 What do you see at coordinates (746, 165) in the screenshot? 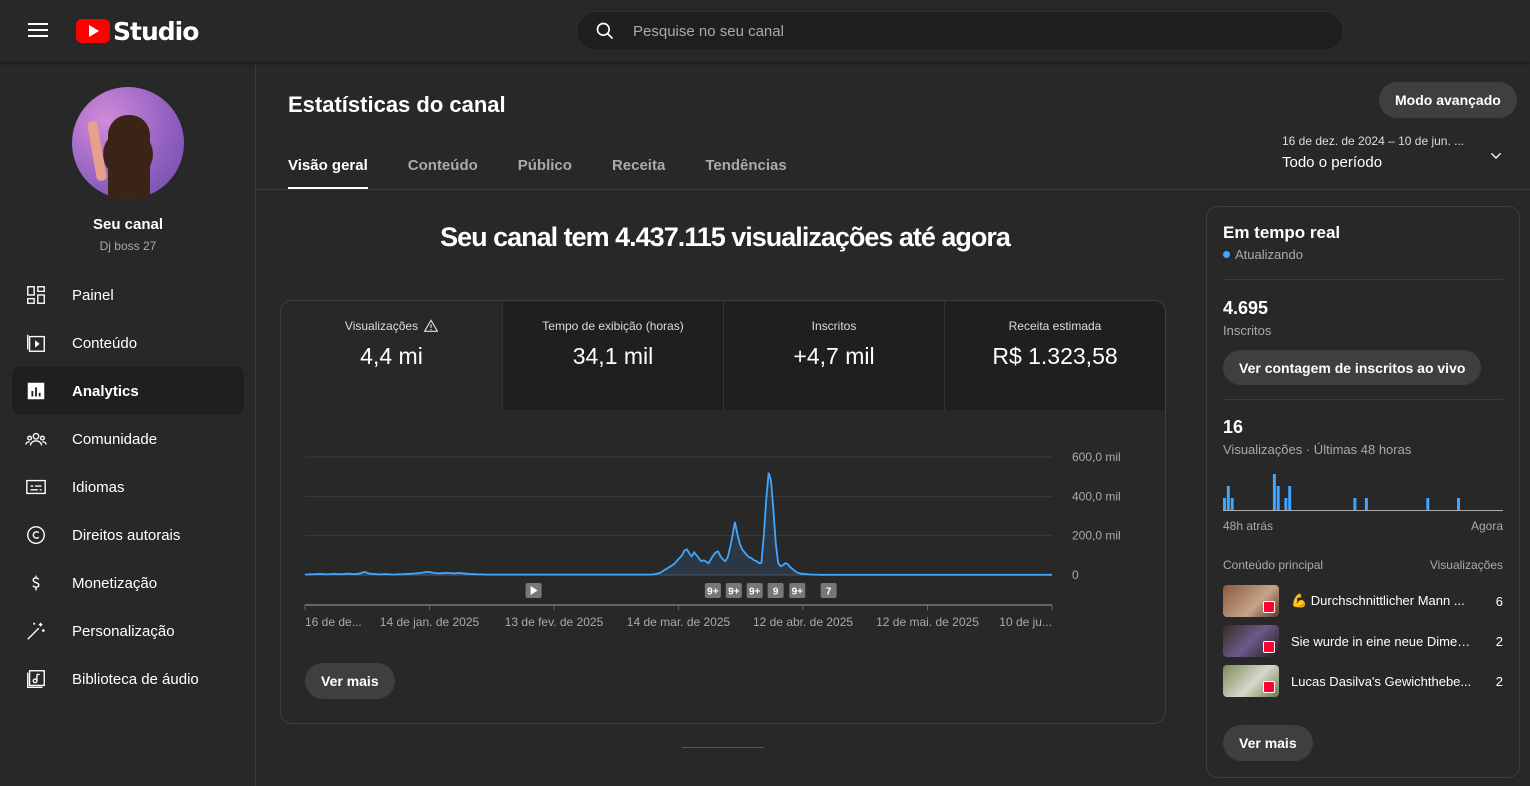
I see `tab-tendencias: Tendências` at bounding box center [746, 165].